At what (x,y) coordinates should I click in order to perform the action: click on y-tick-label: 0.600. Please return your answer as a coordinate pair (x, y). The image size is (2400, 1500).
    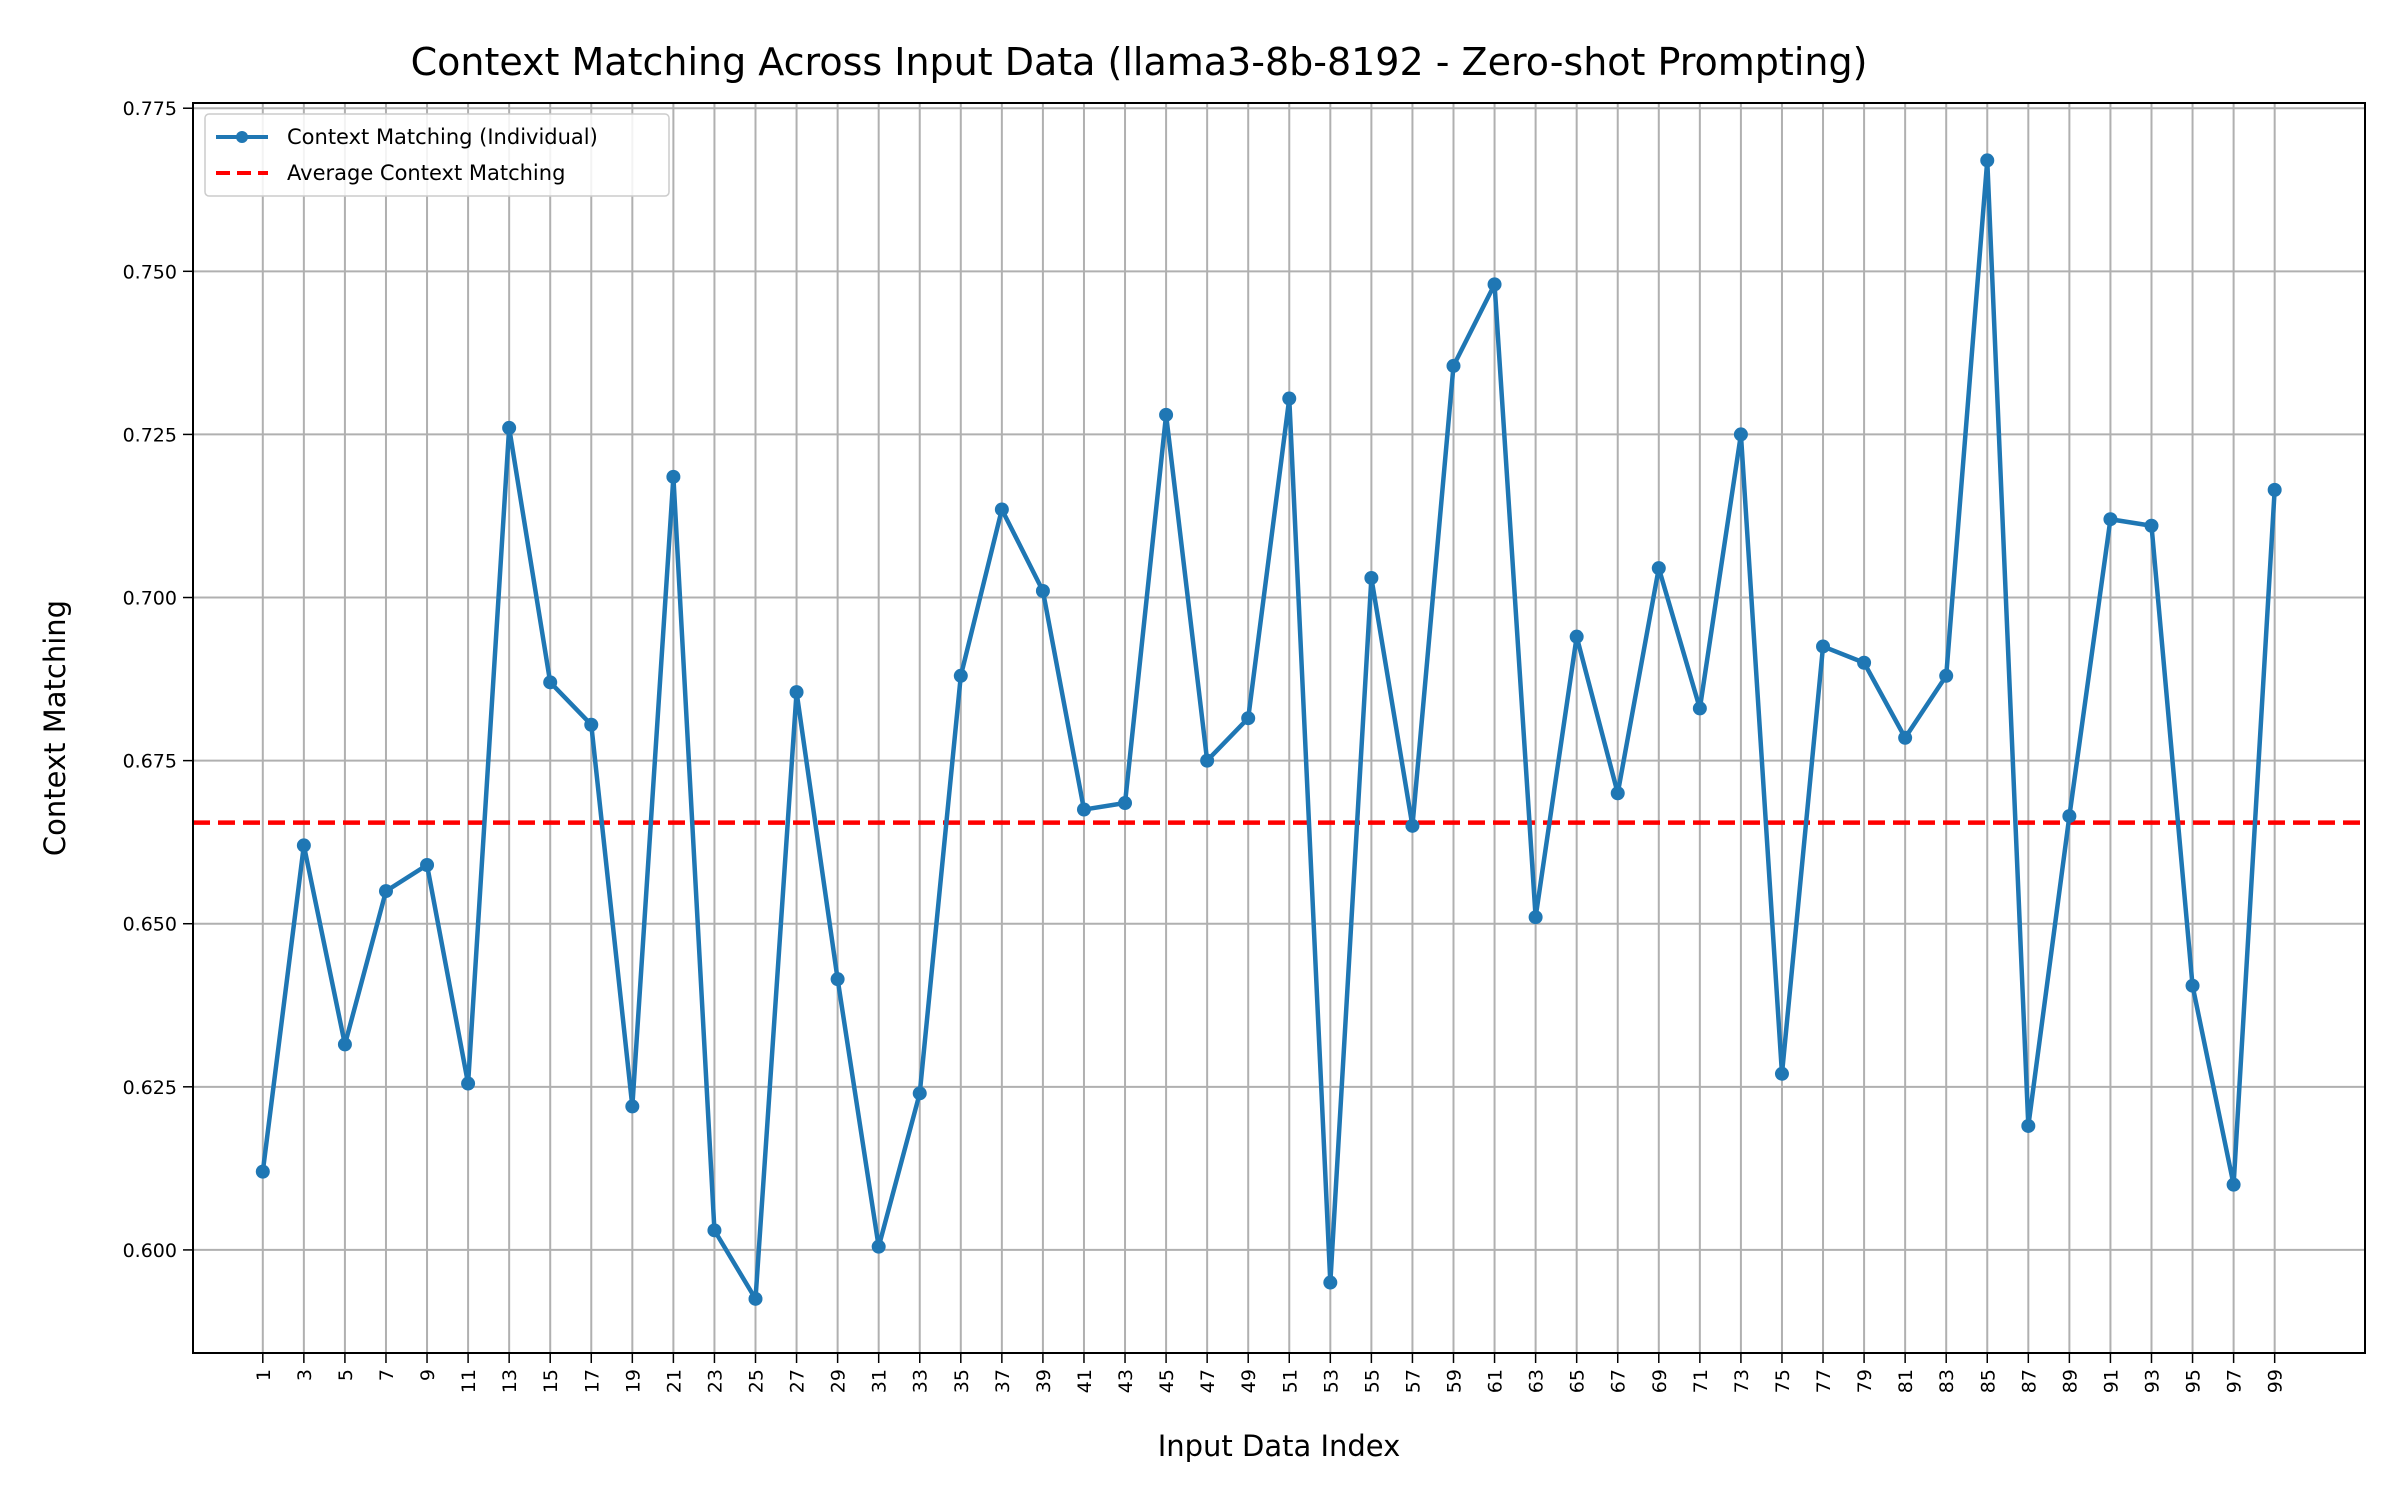
    Looking at the image, I should click on (150, 1251).